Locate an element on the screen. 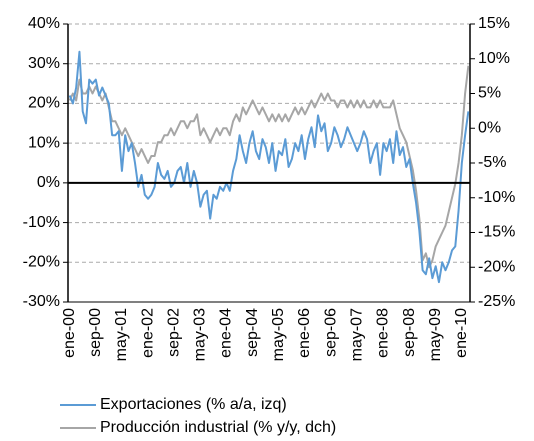  x-tick-label: ene-06 is located at coordinates (304, 333).